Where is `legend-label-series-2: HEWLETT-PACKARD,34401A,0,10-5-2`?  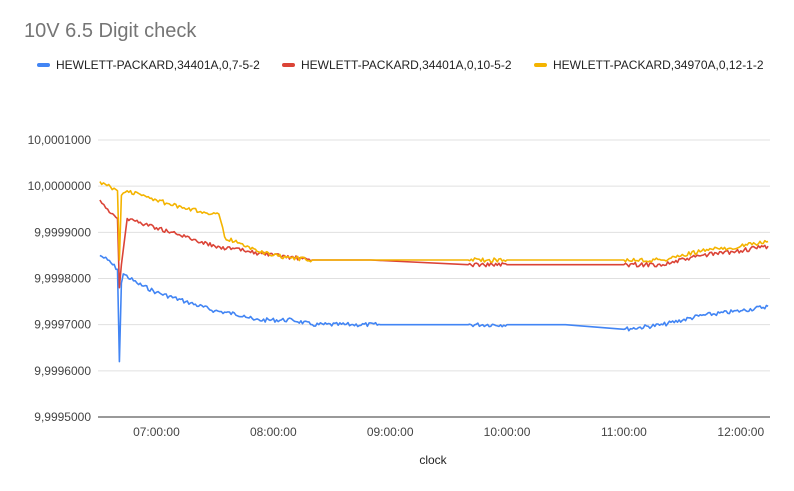 legend-label-series-2: HEWLETT-PACKARD,34401A,0,10-5-2 is located at coordinates (406, 65).